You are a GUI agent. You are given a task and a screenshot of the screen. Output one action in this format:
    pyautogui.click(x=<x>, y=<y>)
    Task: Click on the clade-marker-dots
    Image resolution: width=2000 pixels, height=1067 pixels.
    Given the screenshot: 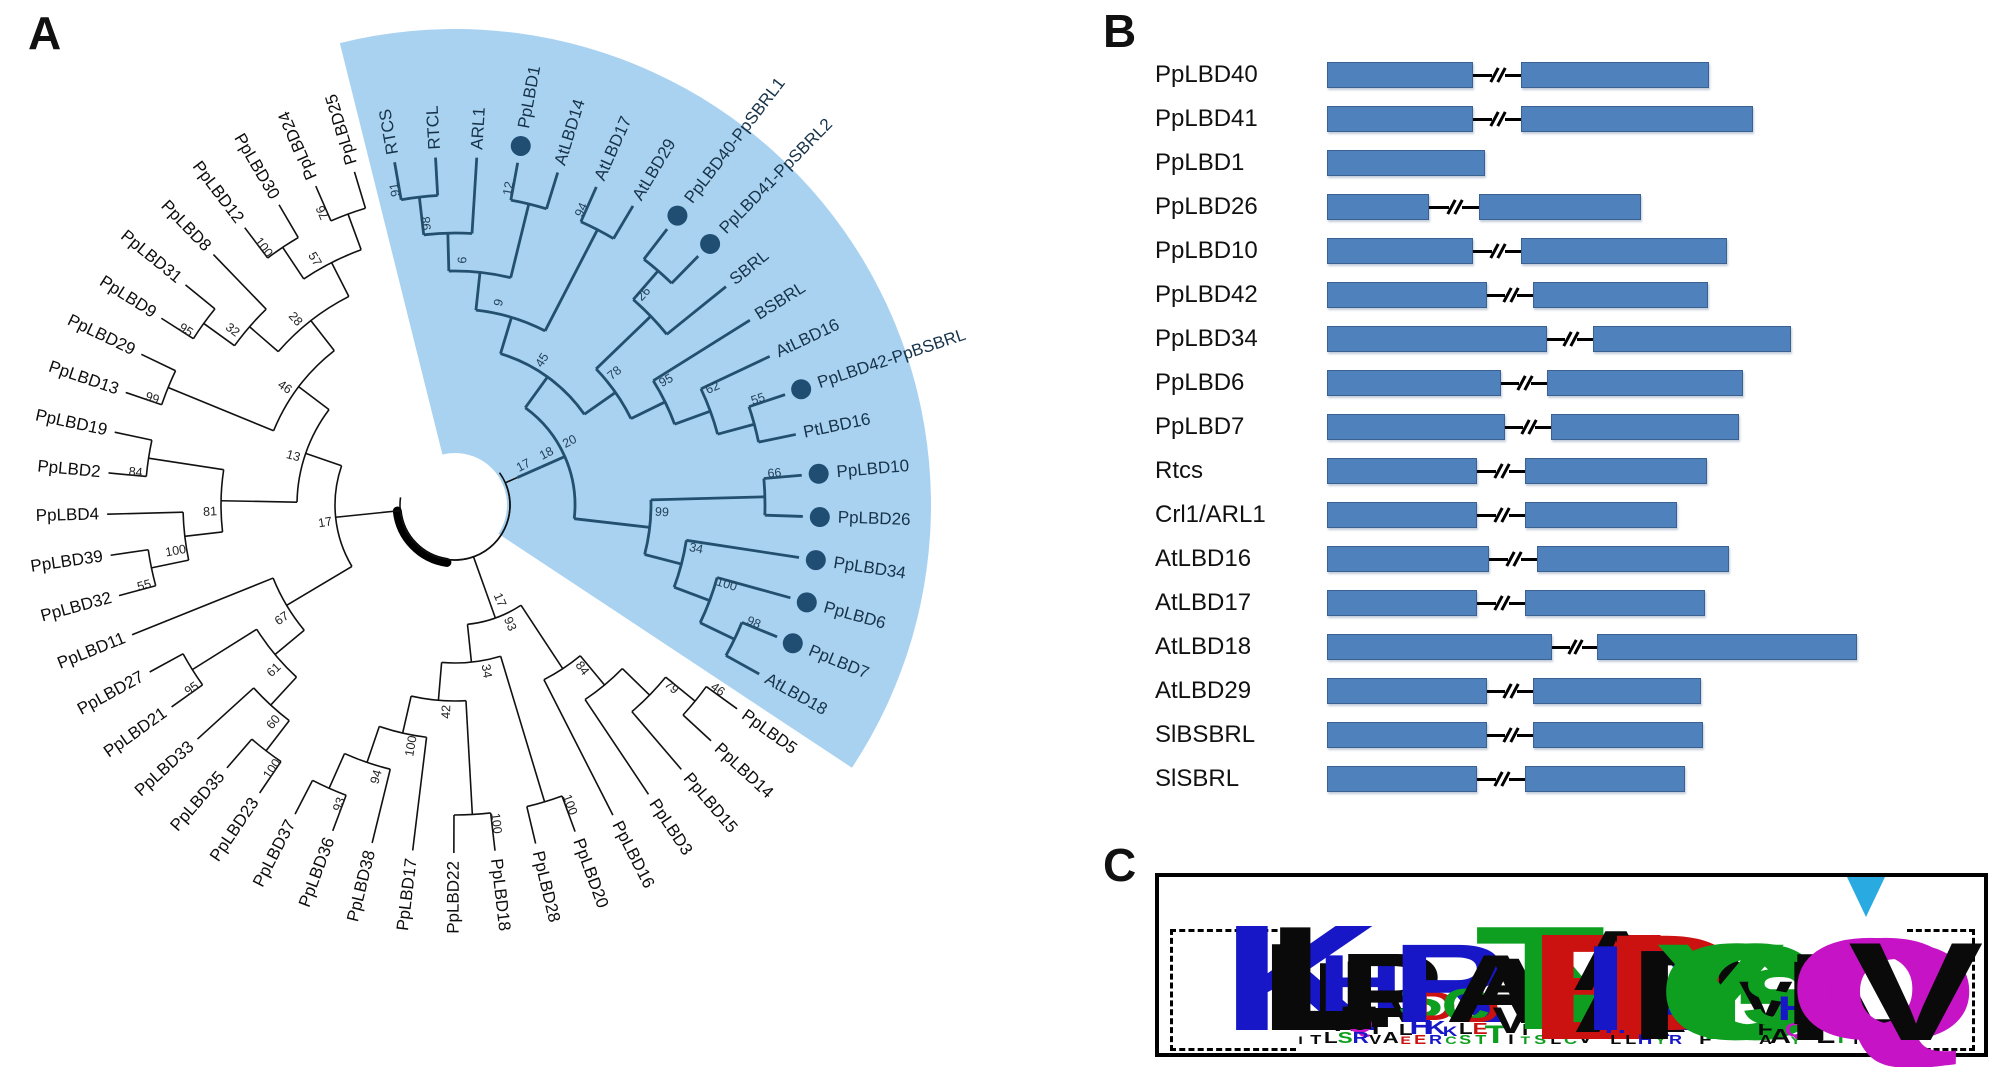 What is the action you would take?
    pyautogui.click(x=670, y=394)
    